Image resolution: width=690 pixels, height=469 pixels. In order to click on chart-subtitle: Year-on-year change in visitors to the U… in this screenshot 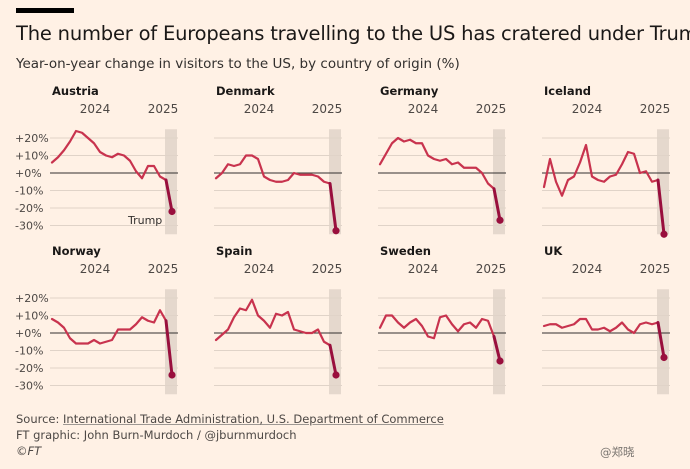, I will do `click(238, 64)`.